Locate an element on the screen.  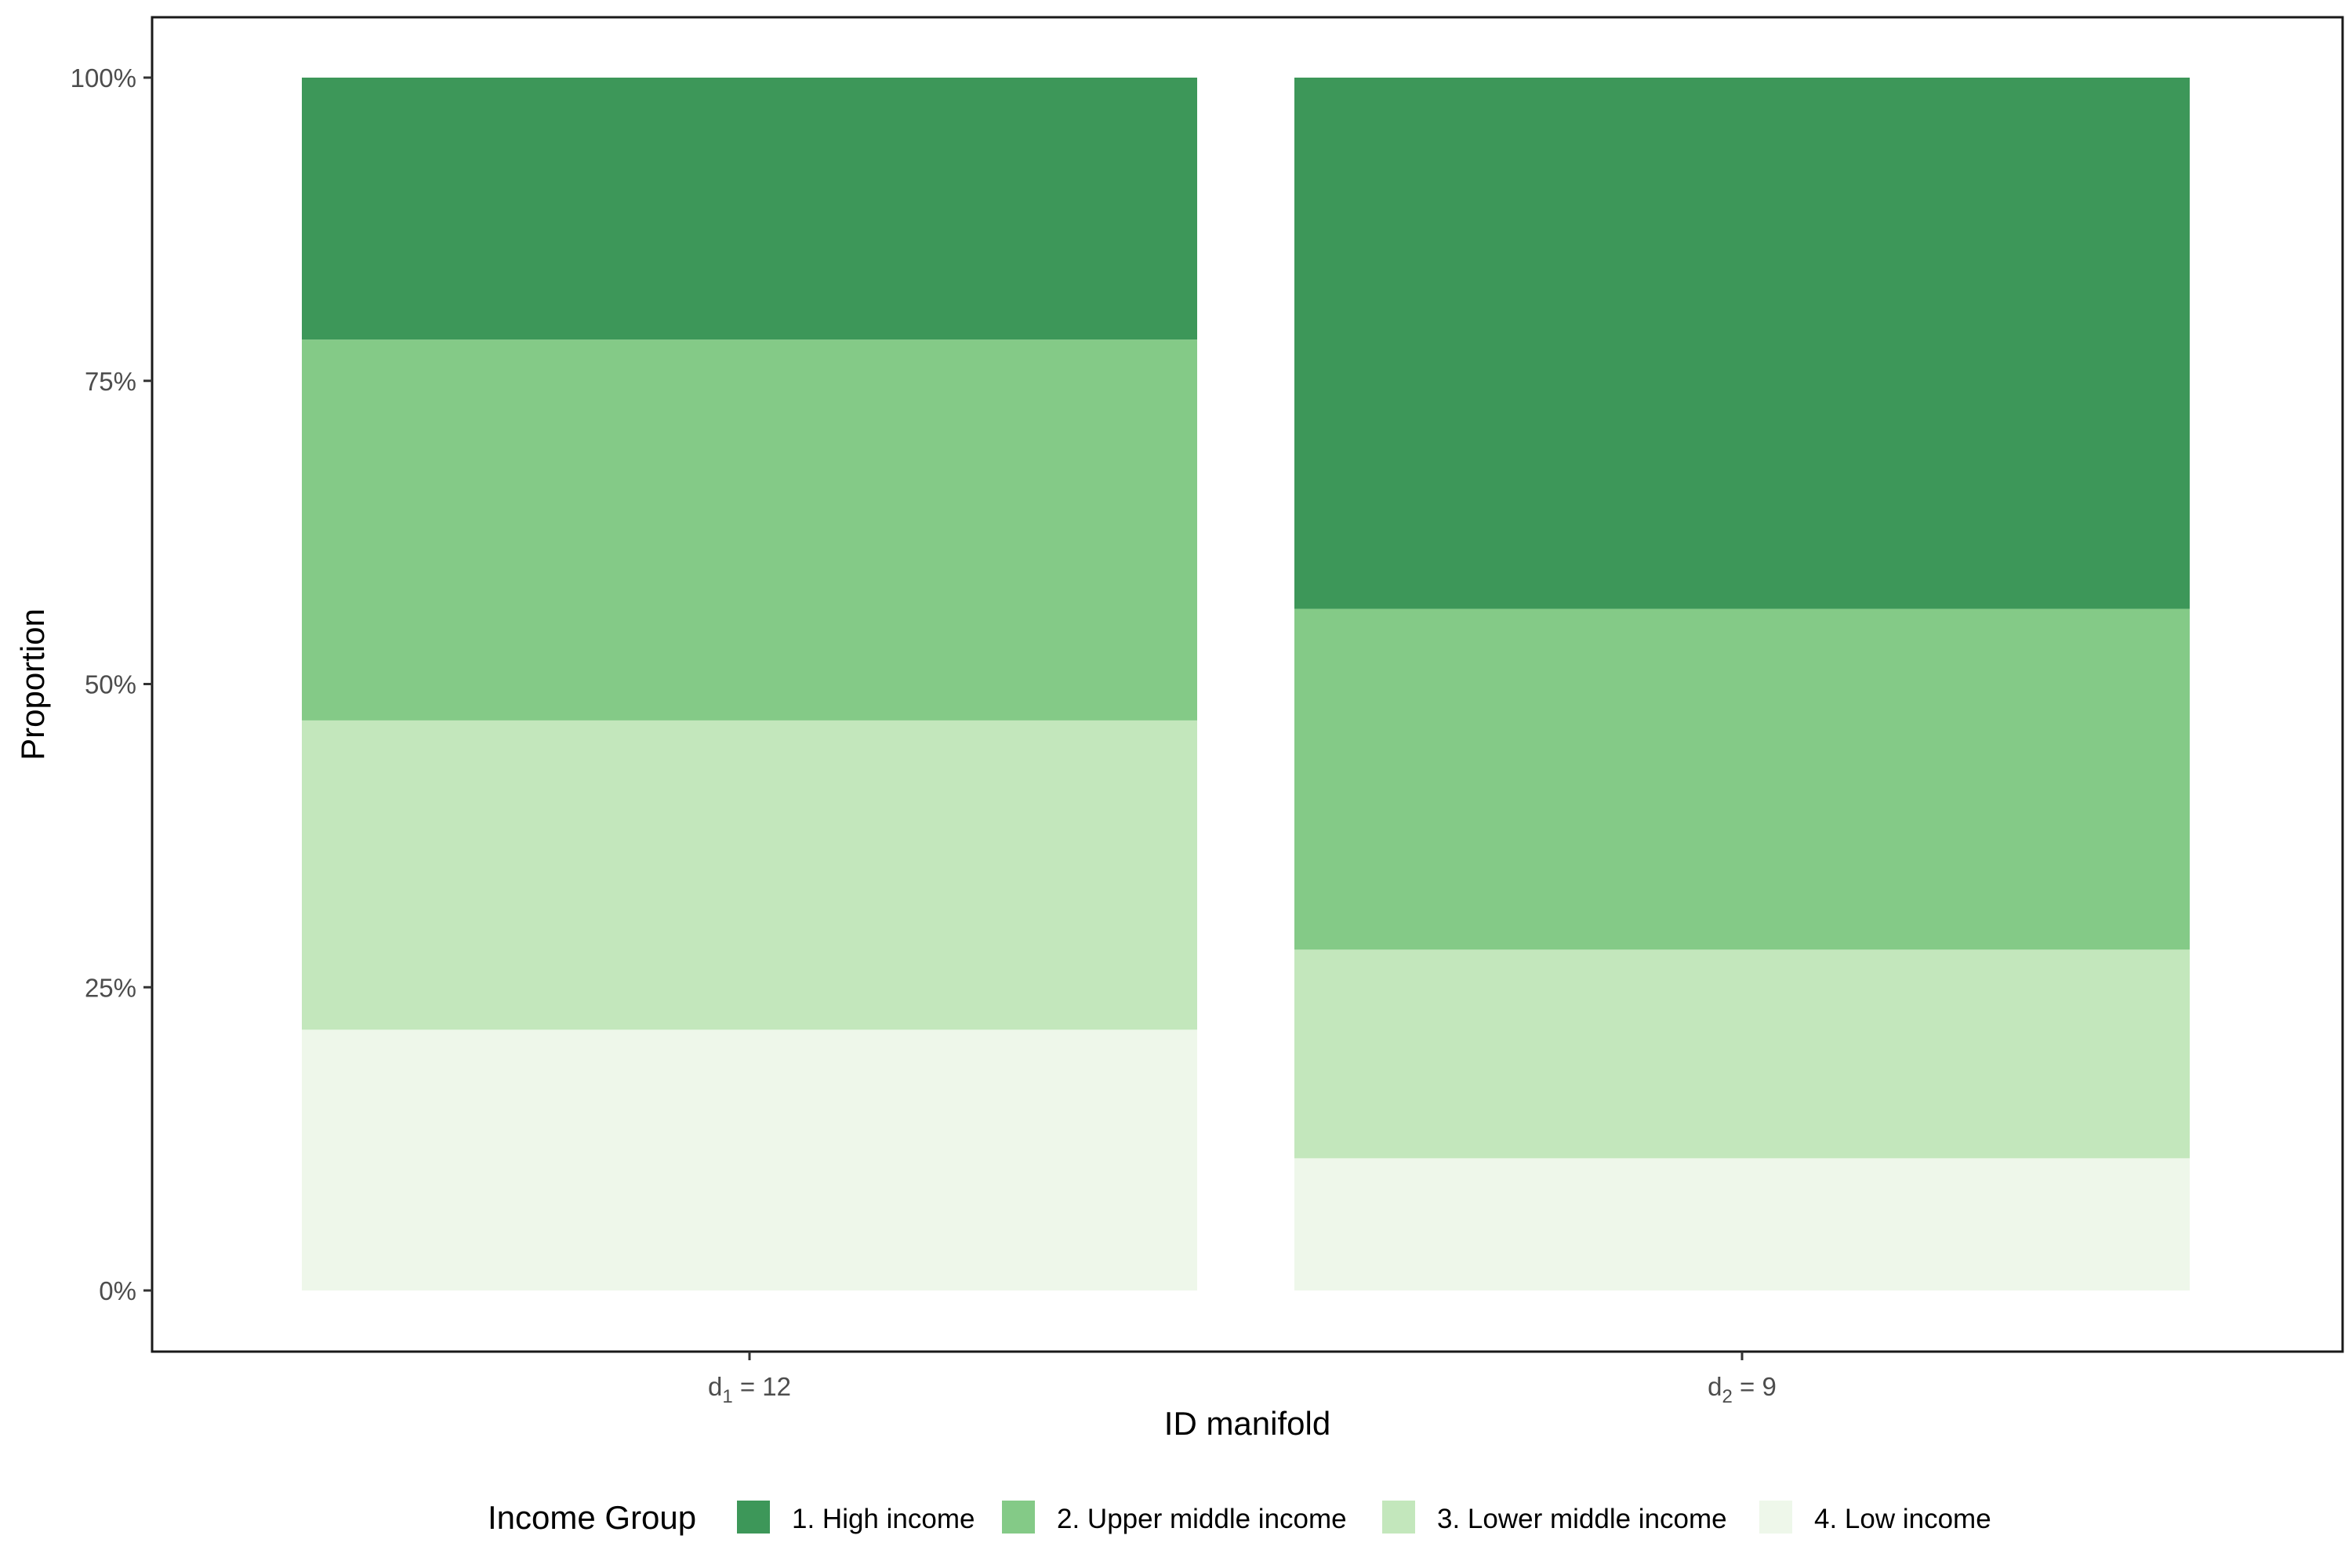
x-axis: d1 = 12 d2 = 9 is located at coordinates (1242, 1379).